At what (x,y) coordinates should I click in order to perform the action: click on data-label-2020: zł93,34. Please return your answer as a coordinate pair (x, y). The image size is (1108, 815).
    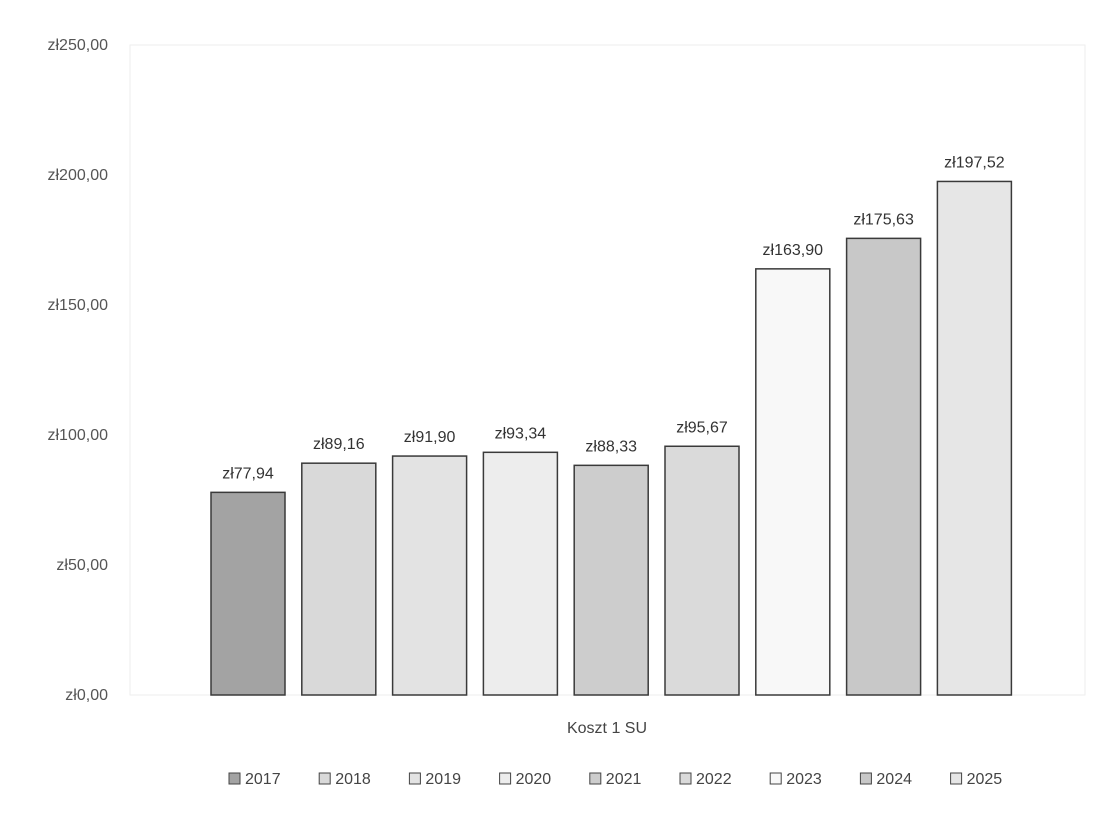
    Looking at the image, I should click on (521, 433).